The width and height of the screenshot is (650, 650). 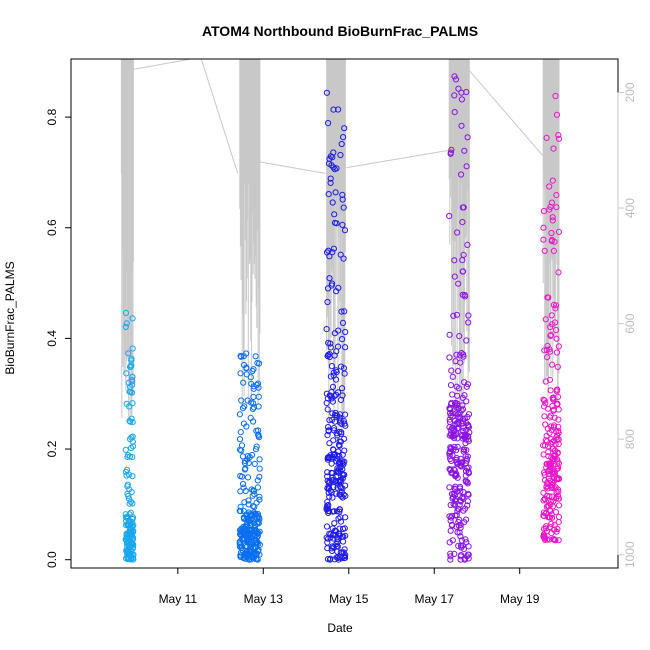 What do you see at coordinates (264, 599) in the screenshot?
I see `x-tick-label: May 13` at bounding box center [264, 599].